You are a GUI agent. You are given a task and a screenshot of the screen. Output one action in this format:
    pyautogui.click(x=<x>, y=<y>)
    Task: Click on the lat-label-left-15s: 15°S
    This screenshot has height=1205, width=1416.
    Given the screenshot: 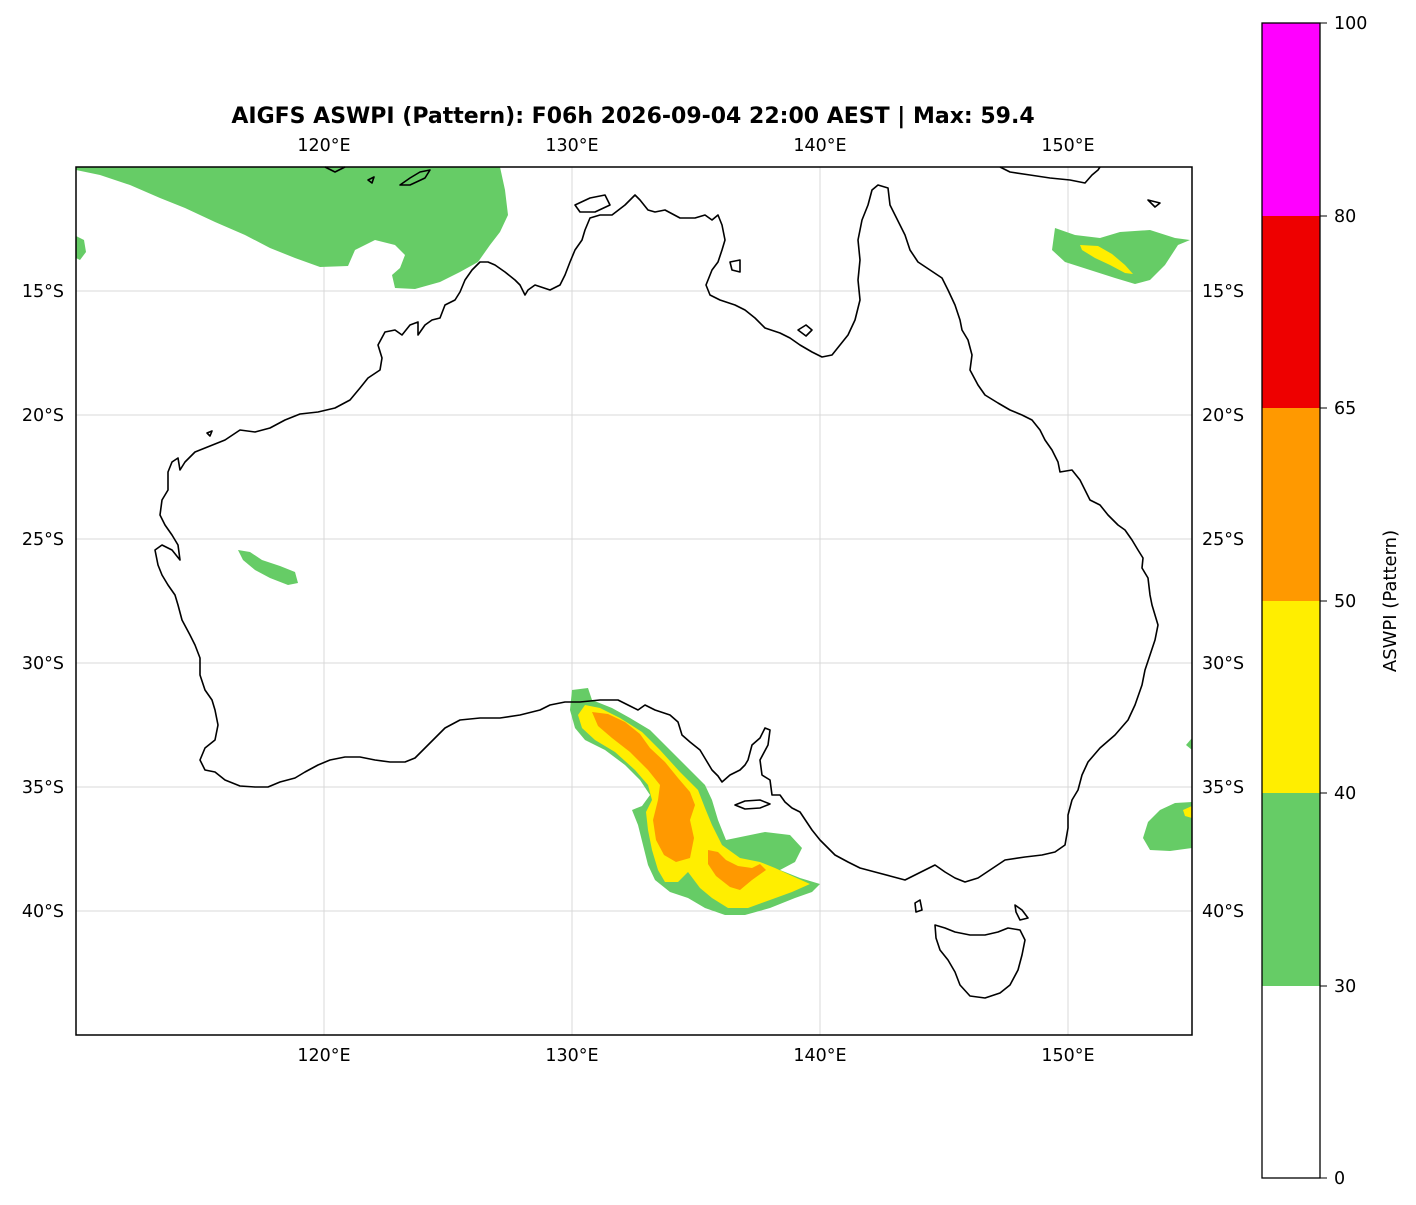 What is the action you would take?
    pyautogui.click(x=43, y=292)
    